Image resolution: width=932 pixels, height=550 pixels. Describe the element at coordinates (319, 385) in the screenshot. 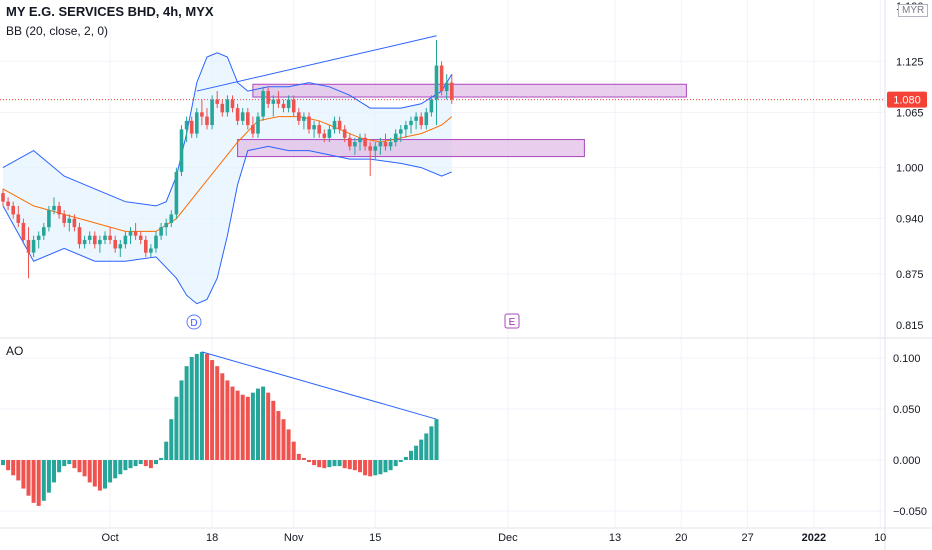

I see `ao-trendline` at that location.